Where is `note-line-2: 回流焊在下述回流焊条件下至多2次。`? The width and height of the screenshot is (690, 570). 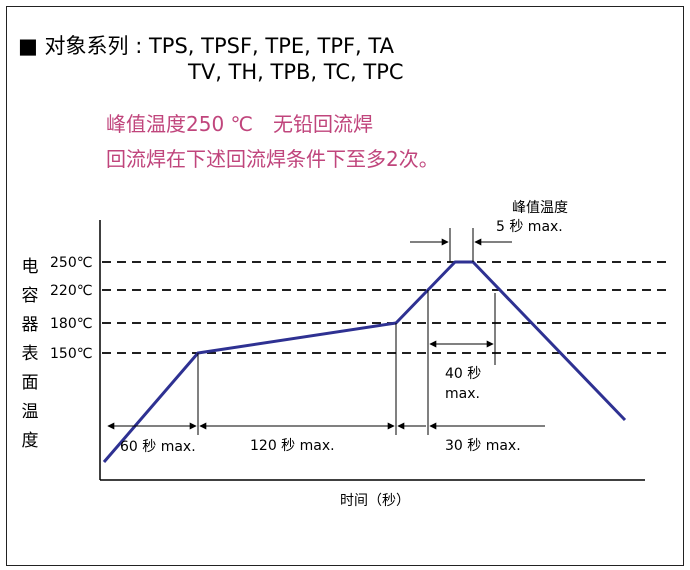 note-line-2: 回流焊在下述回流焊条件下至多2次。 is located at coordinates (272, 159).